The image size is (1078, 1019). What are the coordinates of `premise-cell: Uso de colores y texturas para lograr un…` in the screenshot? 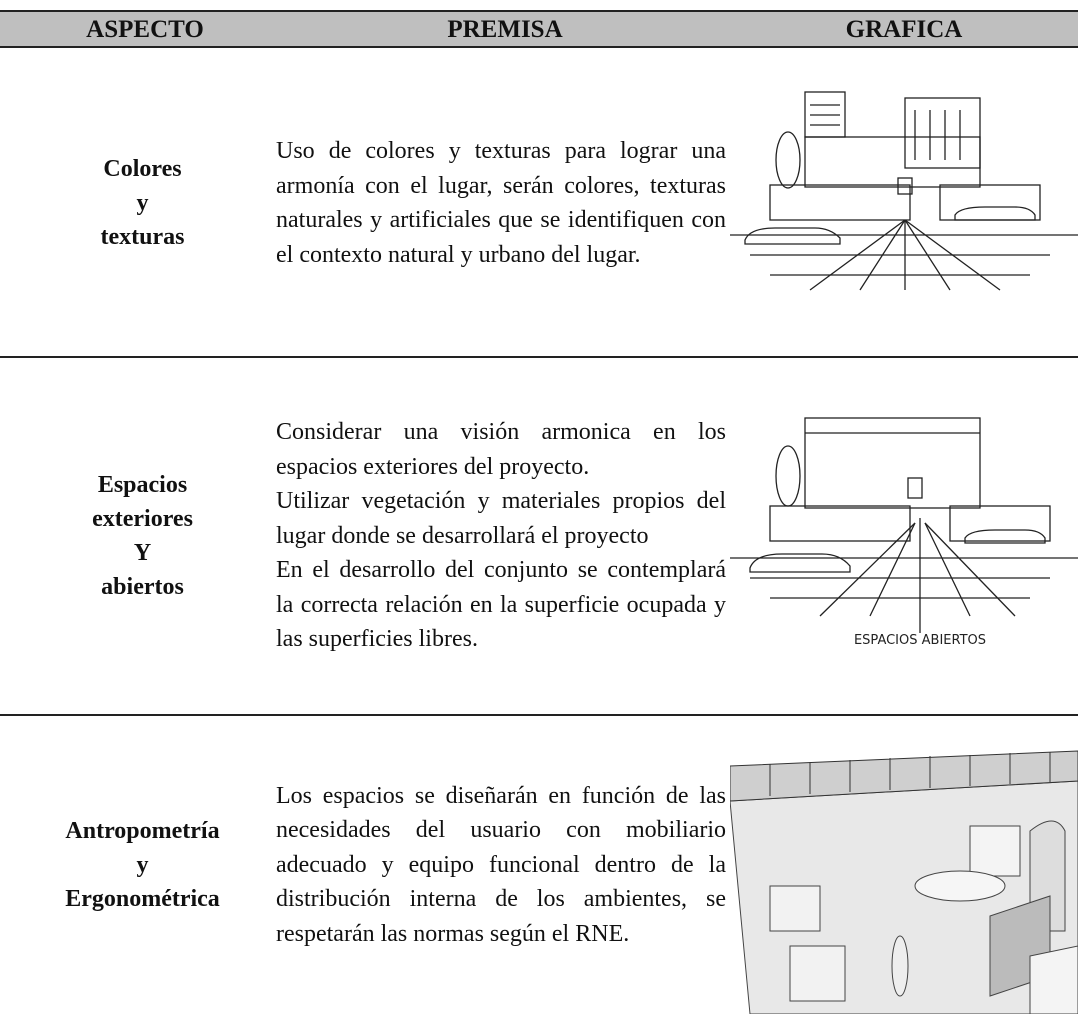 It's located at (501, 203).